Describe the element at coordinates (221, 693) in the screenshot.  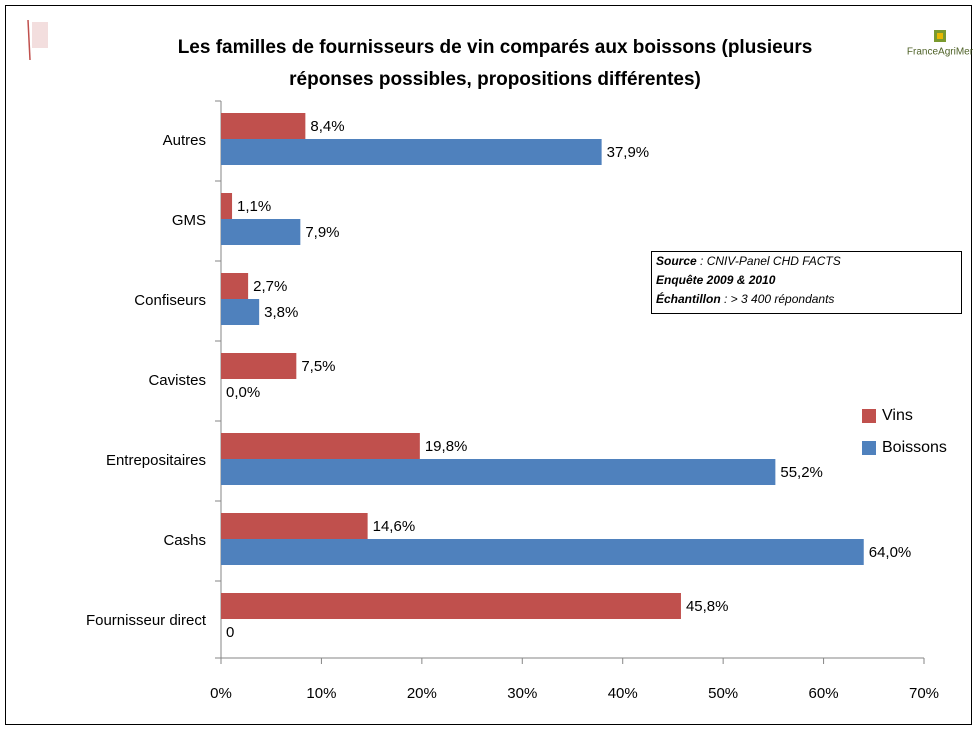
I see `x-tick-label: 0%` at that location.